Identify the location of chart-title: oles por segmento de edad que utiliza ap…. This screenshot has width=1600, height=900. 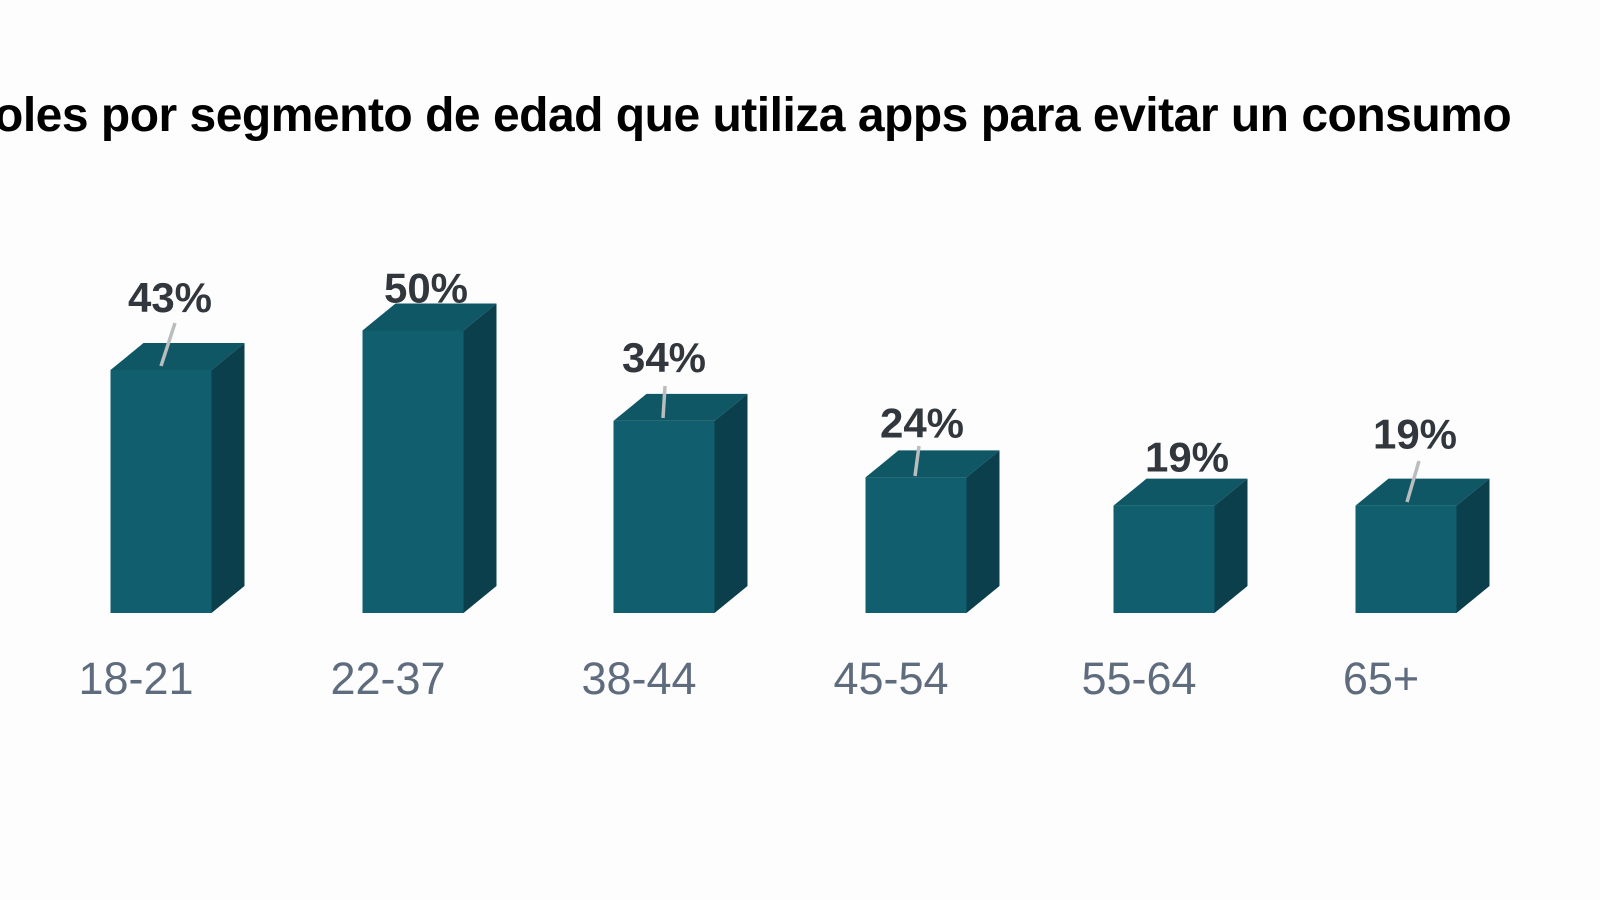
(756, 115).